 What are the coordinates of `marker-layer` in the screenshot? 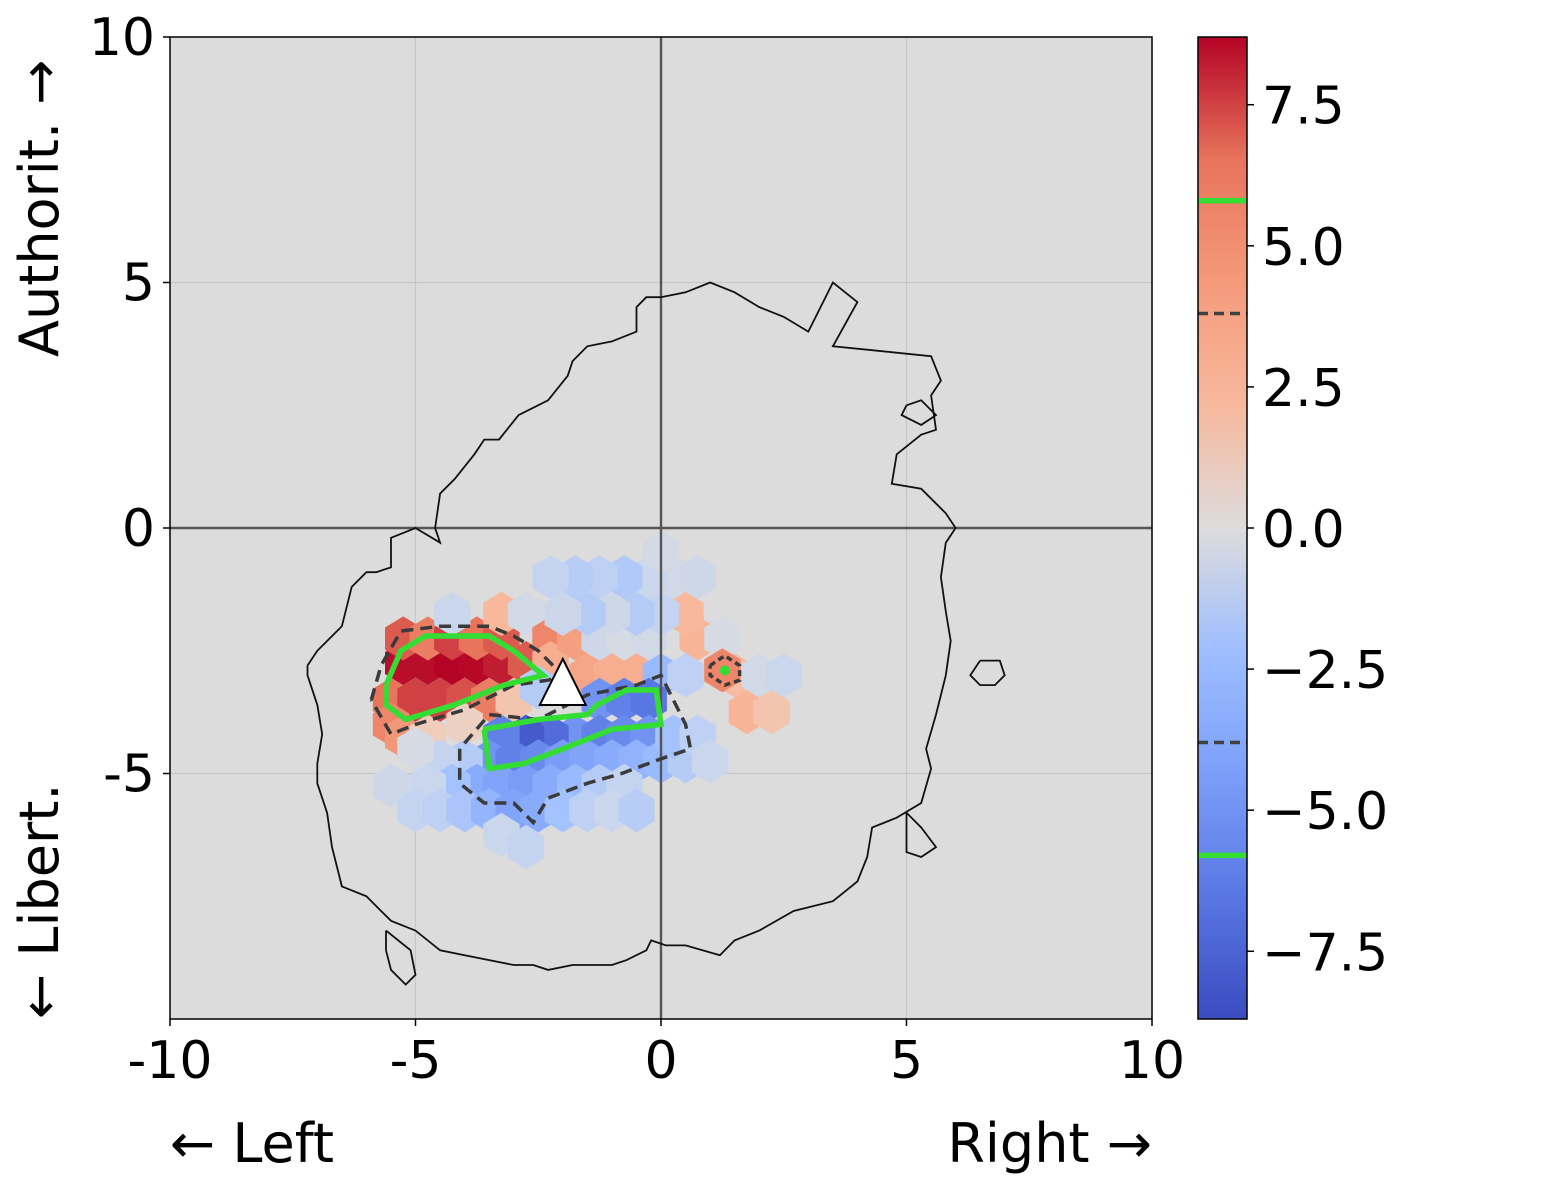 It's located at (563, 681).